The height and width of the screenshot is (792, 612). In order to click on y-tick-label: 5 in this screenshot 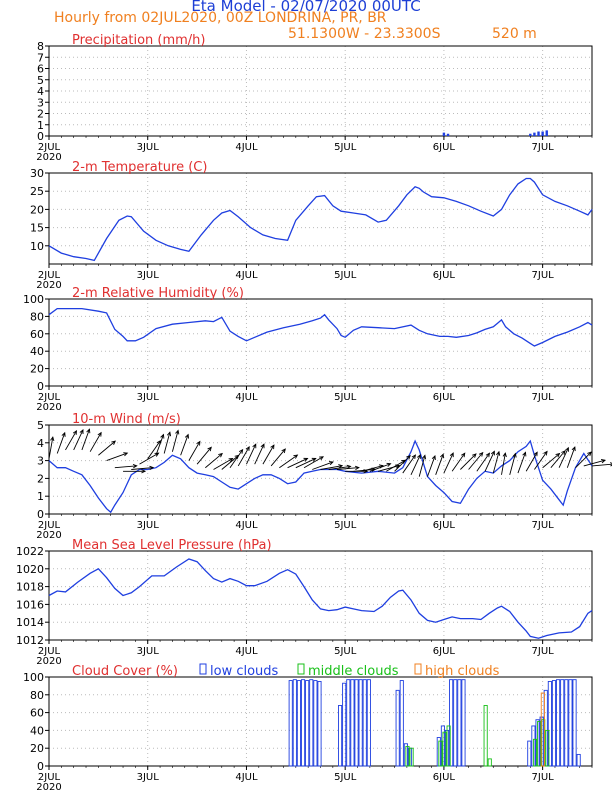, I will do `click(40, 80)`.